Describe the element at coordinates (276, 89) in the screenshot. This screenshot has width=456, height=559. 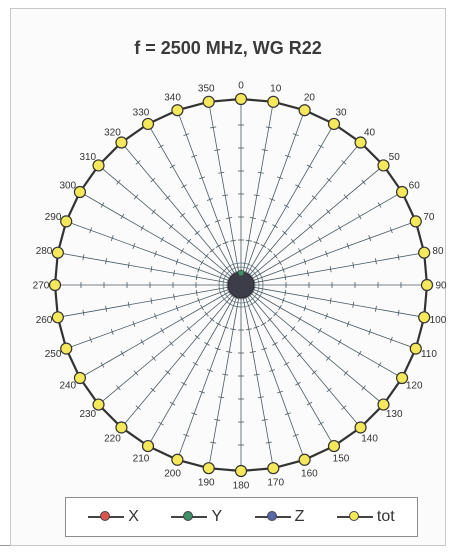
I see `angle-tick-label: 10` at that location.